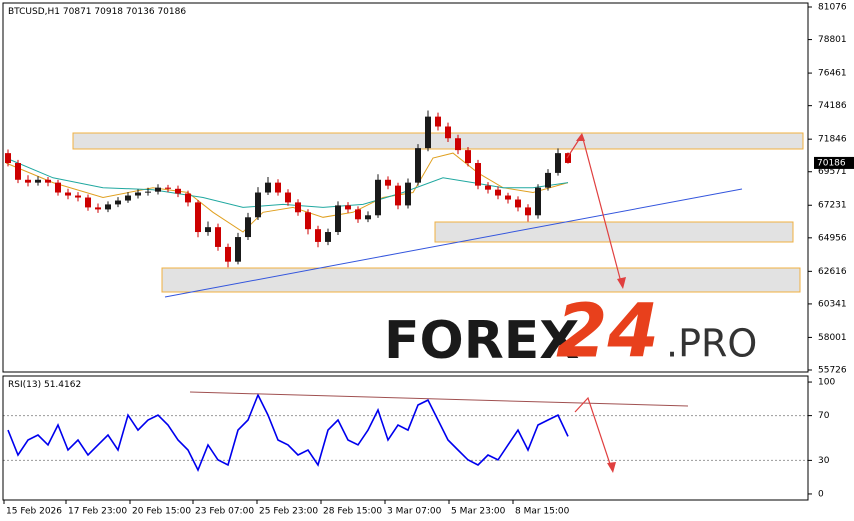 This screenshot has height=521, width=854. What do you see at coordinates (288, 432) in the screenshot?
I see `rsi-line` at bounding box center [288, 432].